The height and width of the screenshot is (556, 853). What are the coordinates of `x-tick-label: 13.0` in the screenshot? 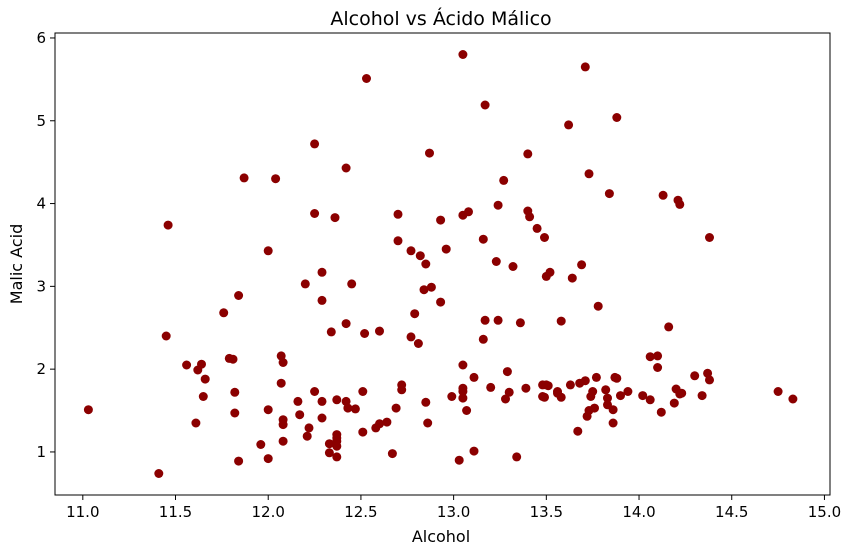 It's located at (453, 512).